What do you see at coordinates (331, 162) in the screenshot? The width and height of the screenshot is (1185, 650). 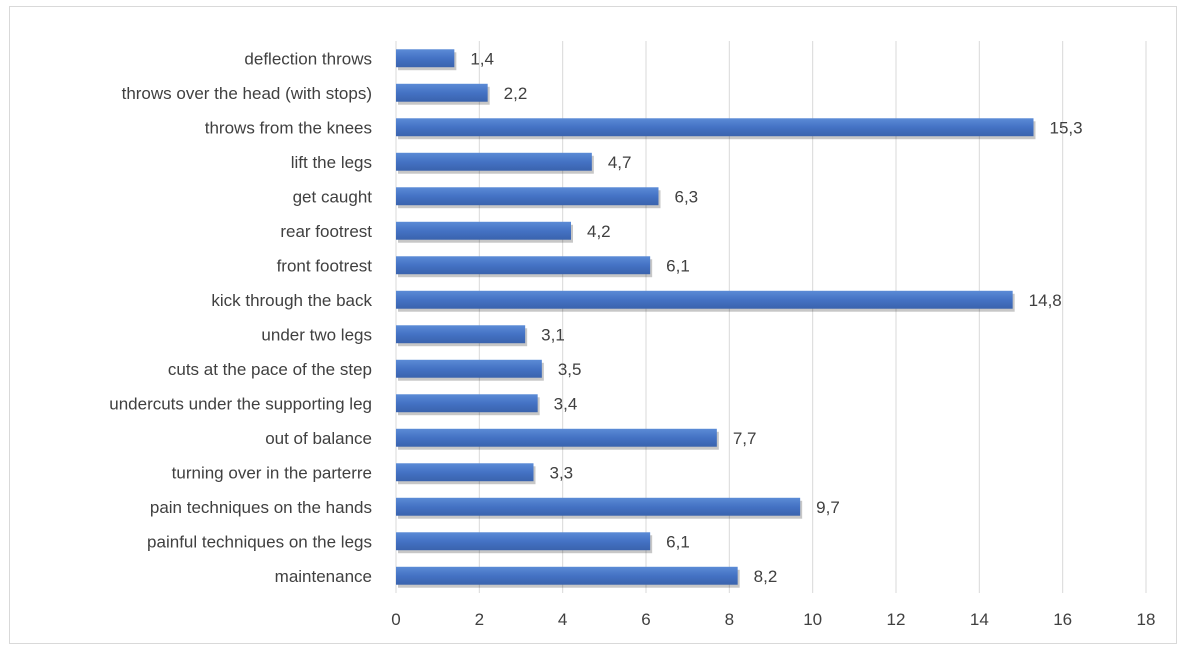 I see `category-label: lift the legs` at bounding box center [331, 162].